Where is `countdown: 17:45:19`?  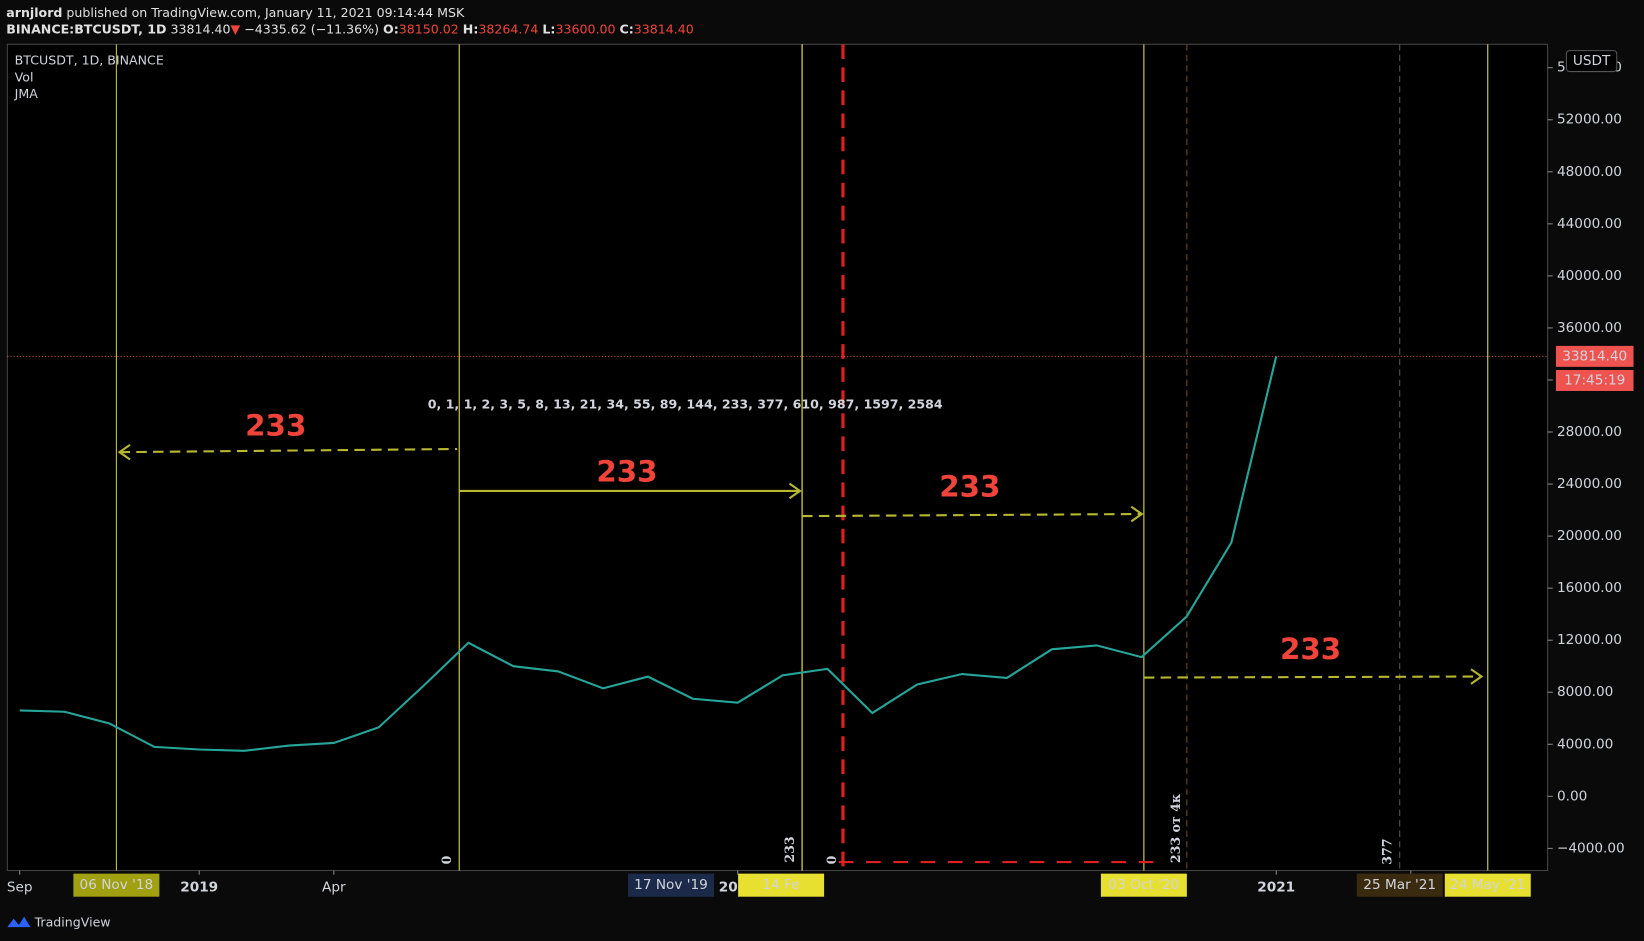
countdown: 17:45:19 is located at coordinates (1594, 380).